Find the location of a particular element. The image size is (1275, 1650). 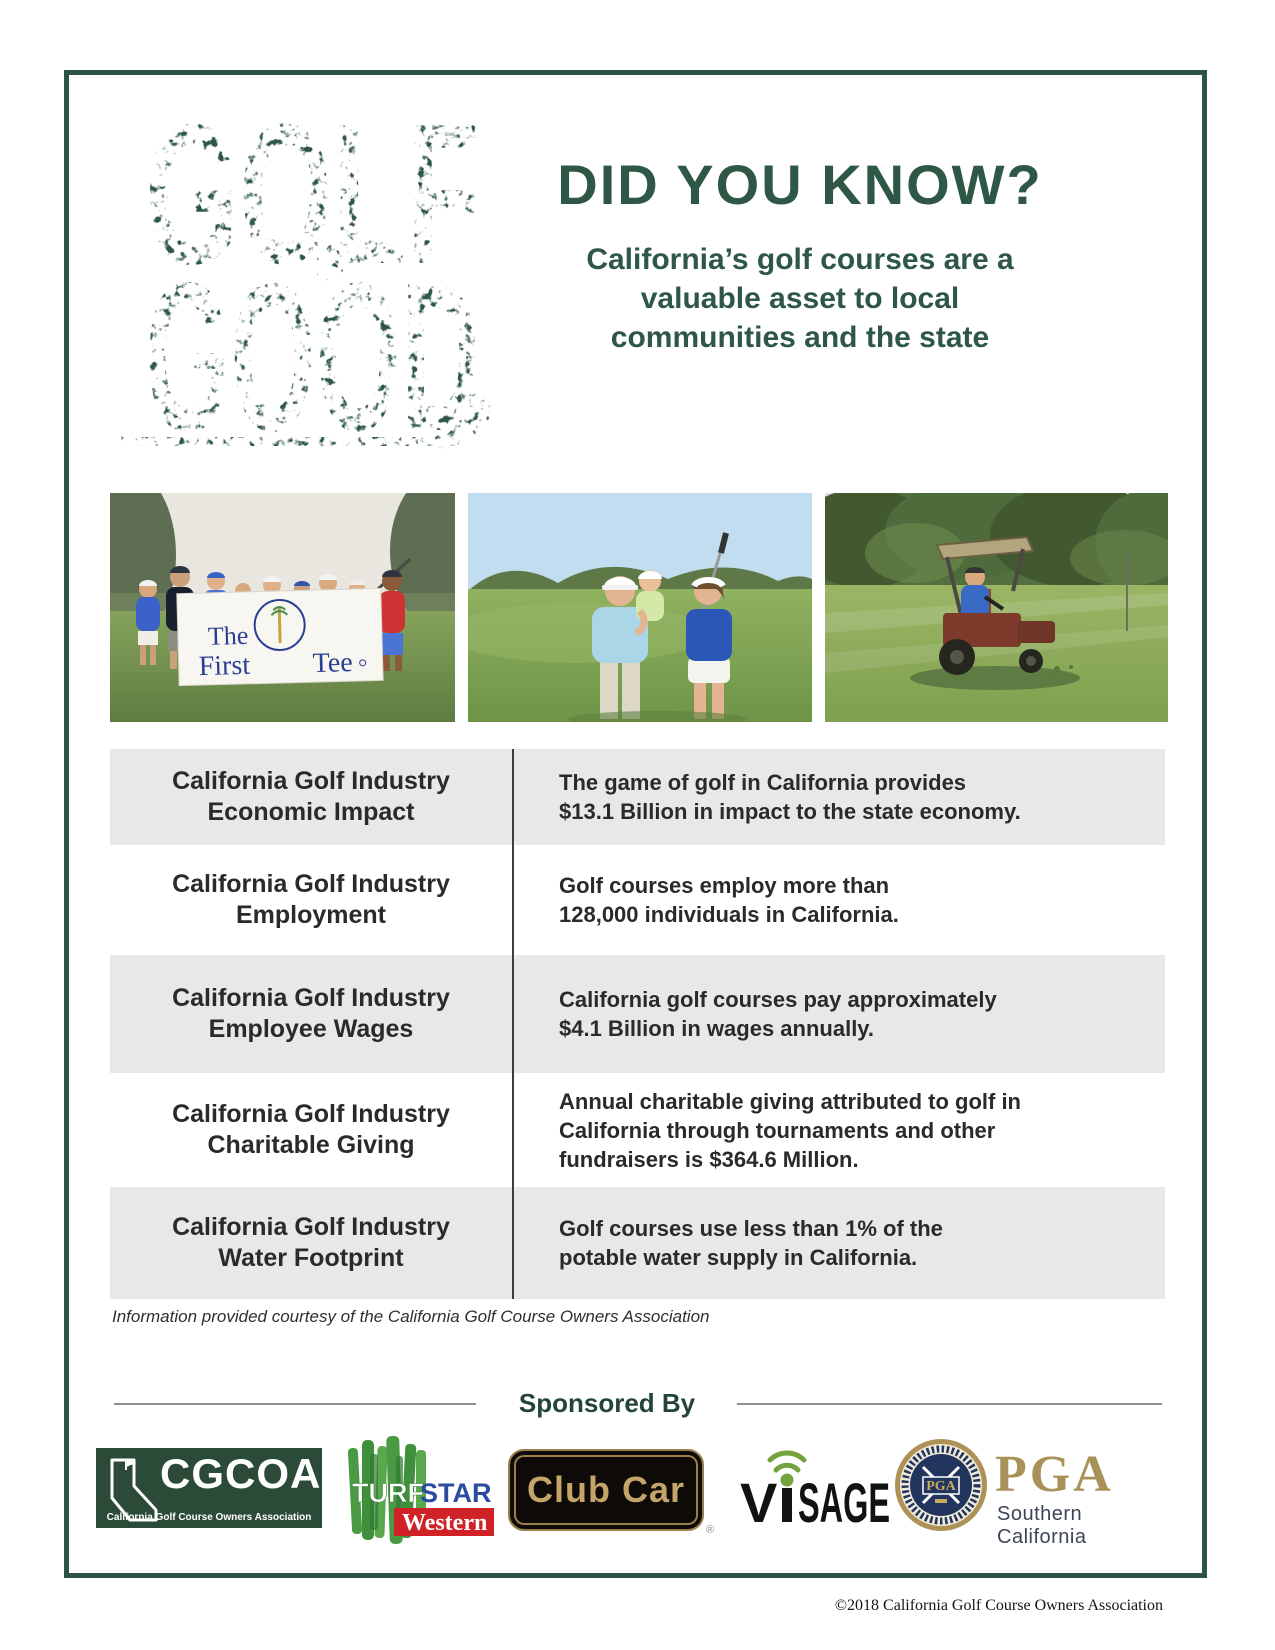

row-desc-line: fundraisers is $364.6 Million. is located at coordinates (709, 1159).